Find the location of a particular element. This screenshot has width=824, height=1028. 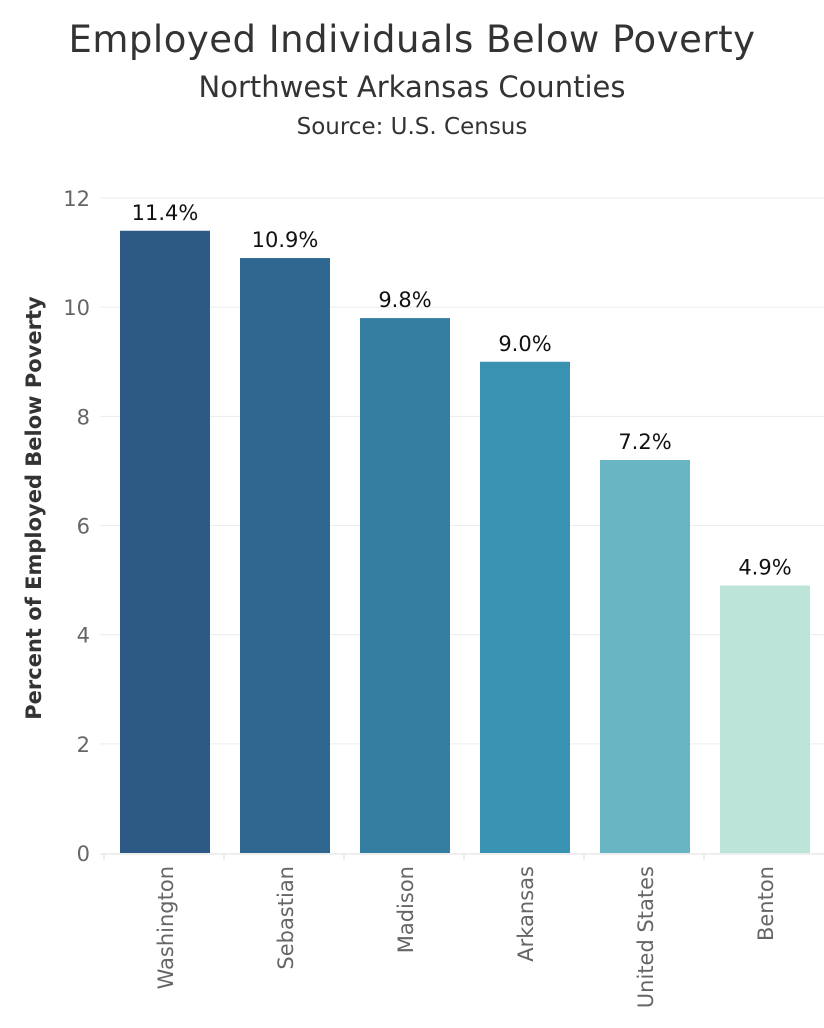

data-label: 11.4% is located at coordinates (165, 213).